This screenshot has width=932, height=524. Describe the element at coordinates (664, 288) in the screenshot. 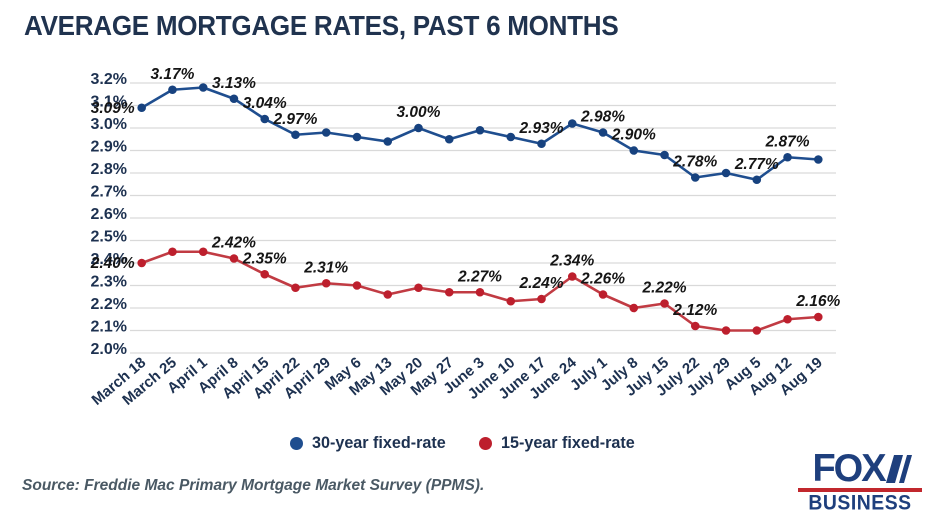

I see `data-point-label-15-year-fixed-rate: 2.22%` at that location.